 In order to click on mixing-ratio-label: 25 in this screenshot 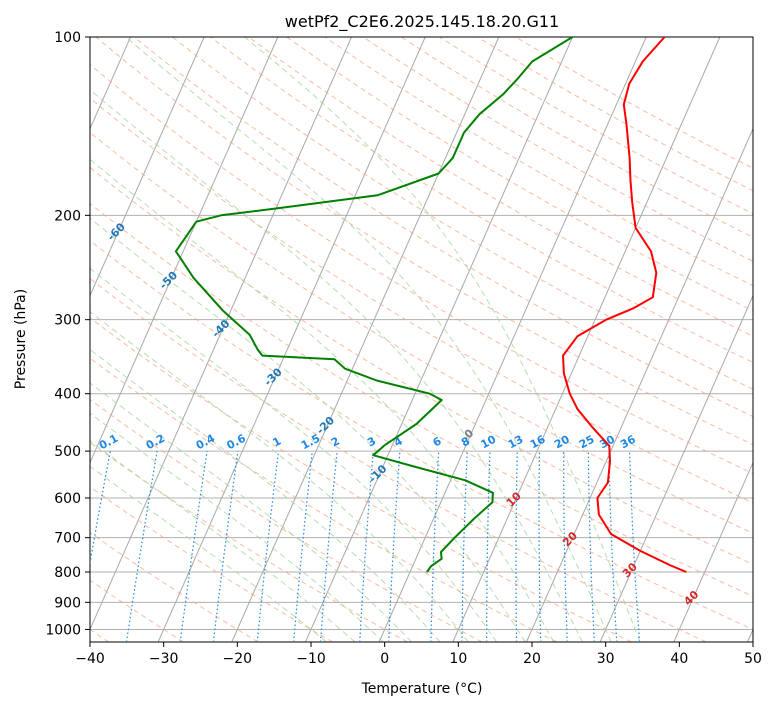, I will do `click(587, 442)`.